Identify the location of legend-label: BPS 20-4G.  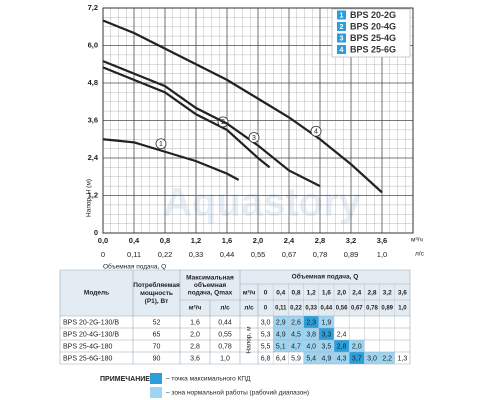
(373, 26).